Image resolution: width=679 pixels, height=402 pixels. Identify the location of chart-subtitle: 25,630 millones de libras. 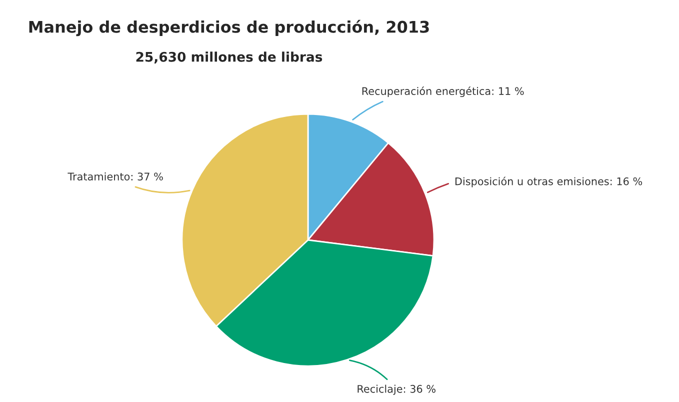
(229, 58).